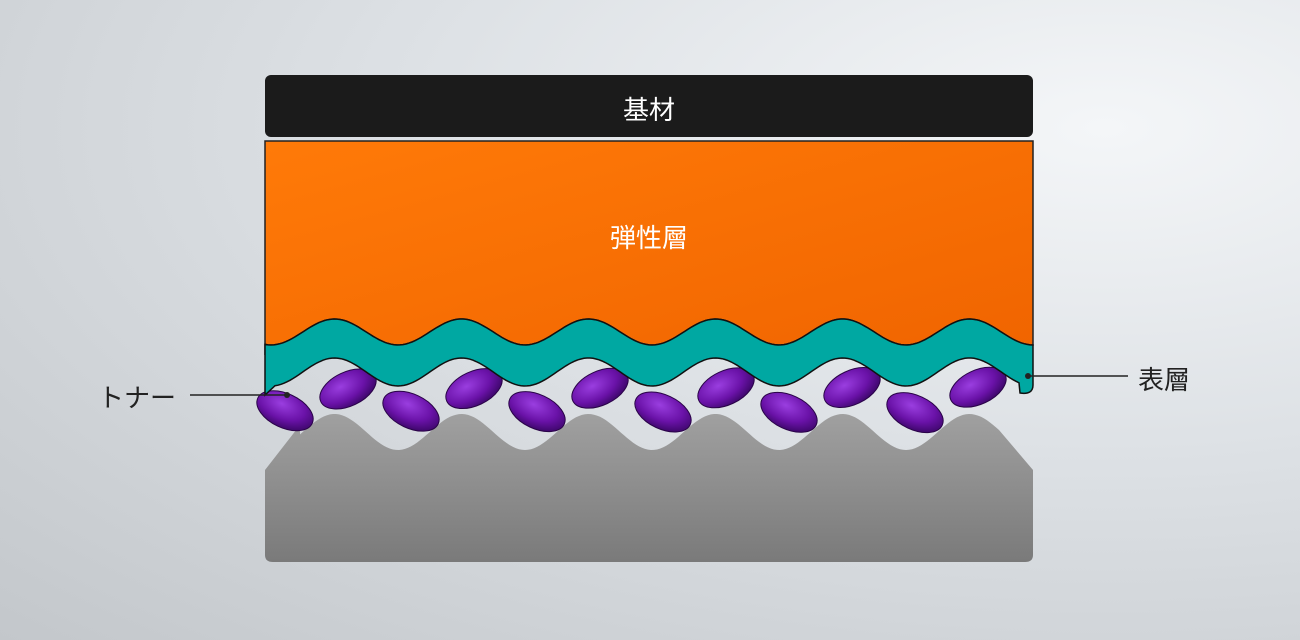 The width and height of the screenshot is (1300, 640). What do you see at coordinates (649, 111) in the screenshot?
I see `substrate-label: 基材` at bounding box center [649, 111].